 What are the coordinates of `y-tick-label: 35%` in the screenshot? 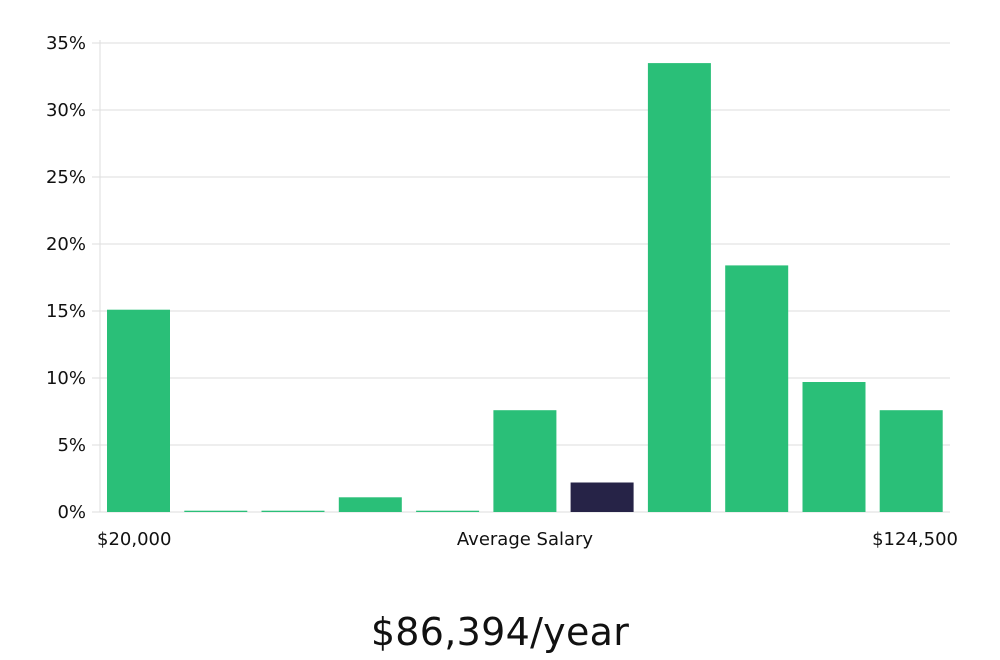 It's located at (66, 43).